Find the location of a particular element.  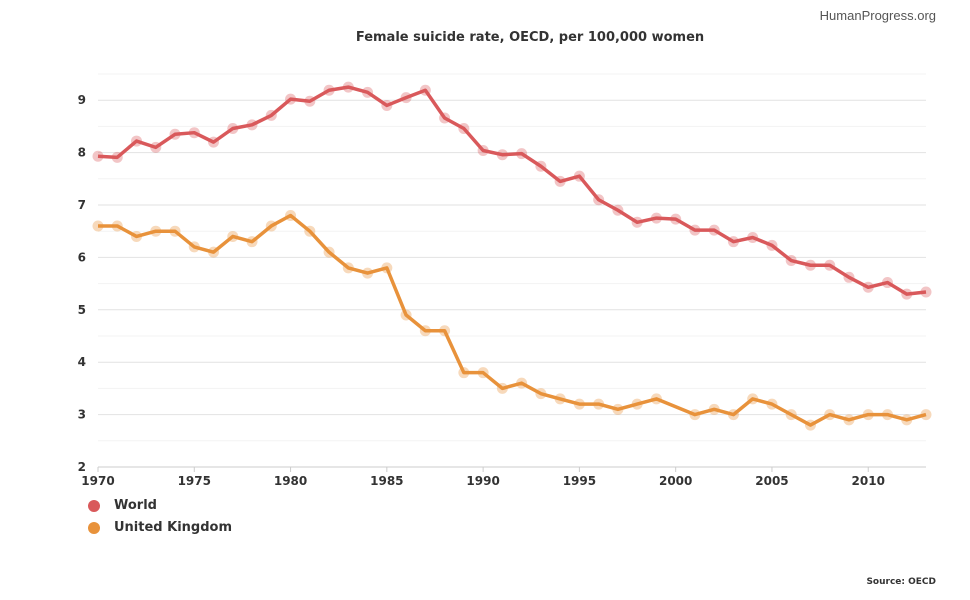

y-tick-label: 2 is located at coordinates (82, 467).